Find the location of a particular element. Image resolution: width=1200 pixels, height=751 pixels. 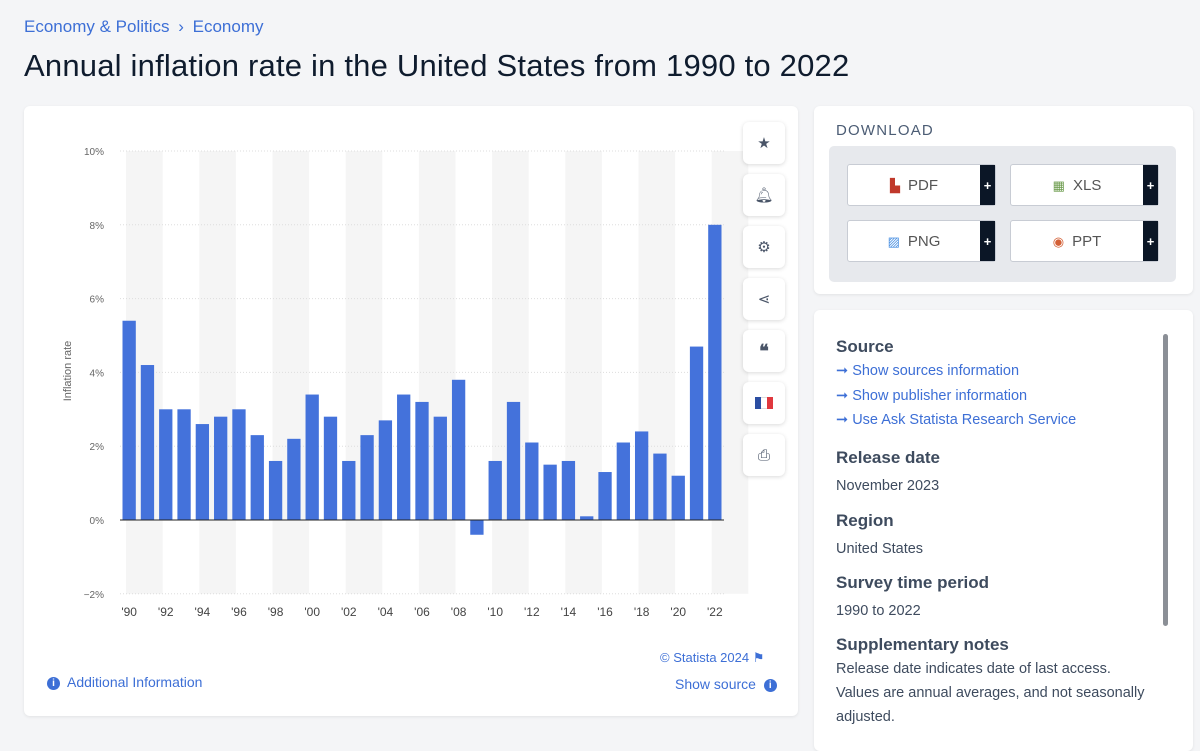

chart-toolbar: ★ 🔔︎ ⚙ ⋖ ❝ ⎙ is located at coordinates (764, 299).